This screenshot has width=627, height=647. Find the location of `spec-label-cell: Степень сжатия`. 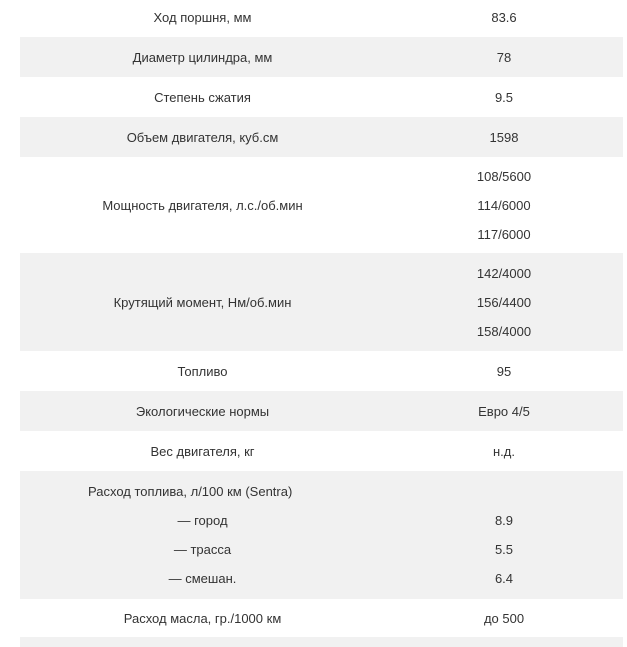

spec-label-cell: Степень сжатия is located at coordinates (202, 97).